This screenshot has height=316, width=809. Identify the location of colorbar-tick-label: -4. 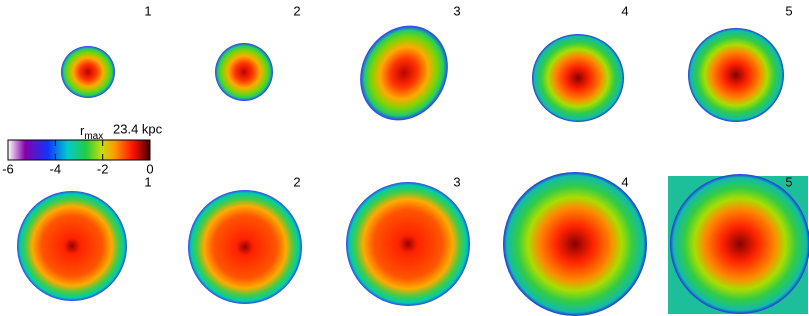
(56, 168).